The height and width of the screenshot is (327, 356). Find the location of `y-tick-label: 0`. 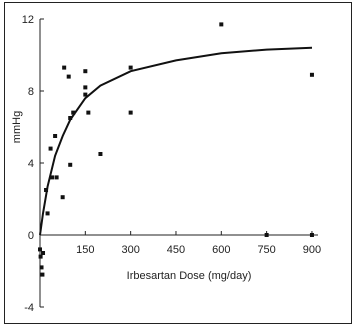

y-tick-label: 0 is located at coordinates (31, 236).